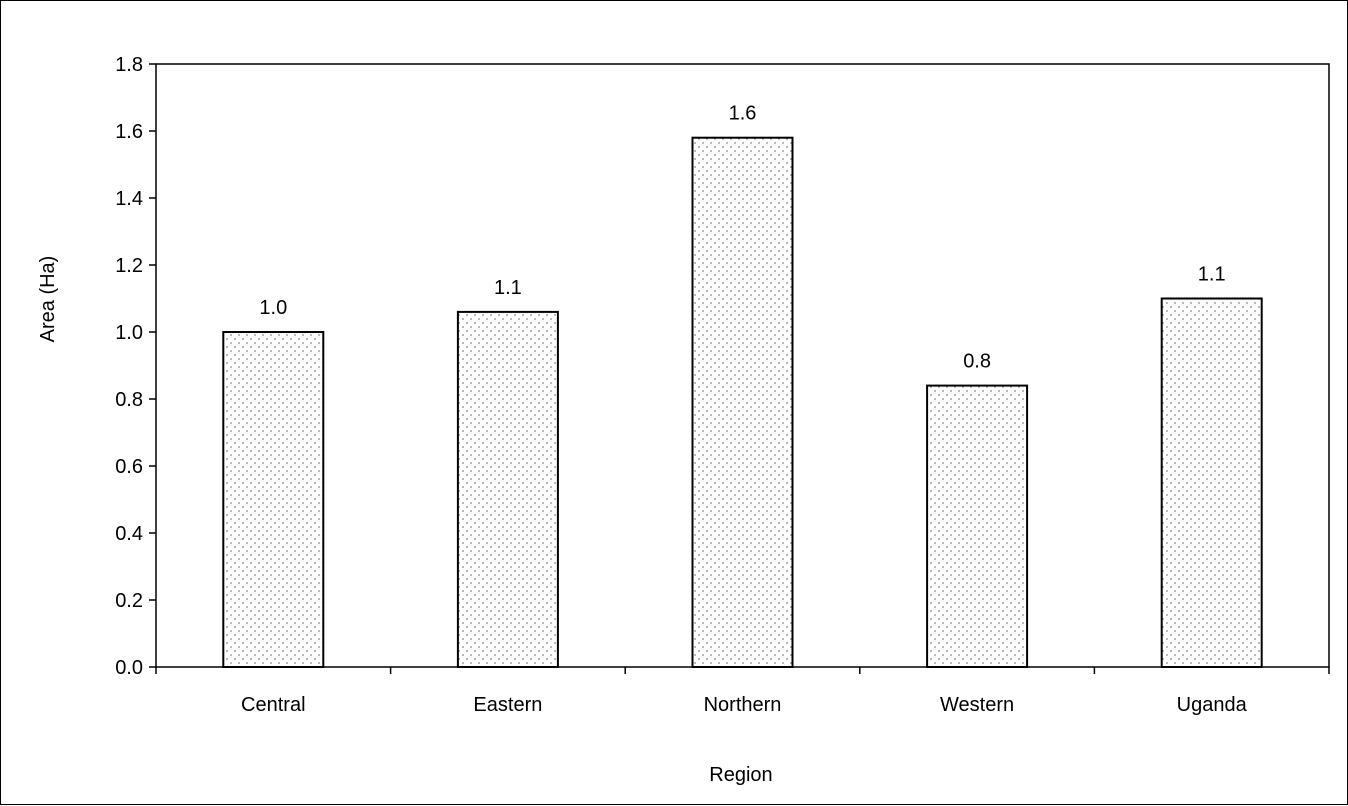  What do you see at coordinates (129, 601) in the screenshot?
I see `y-tick-label: 0.2` at bounding box center [129, 601].